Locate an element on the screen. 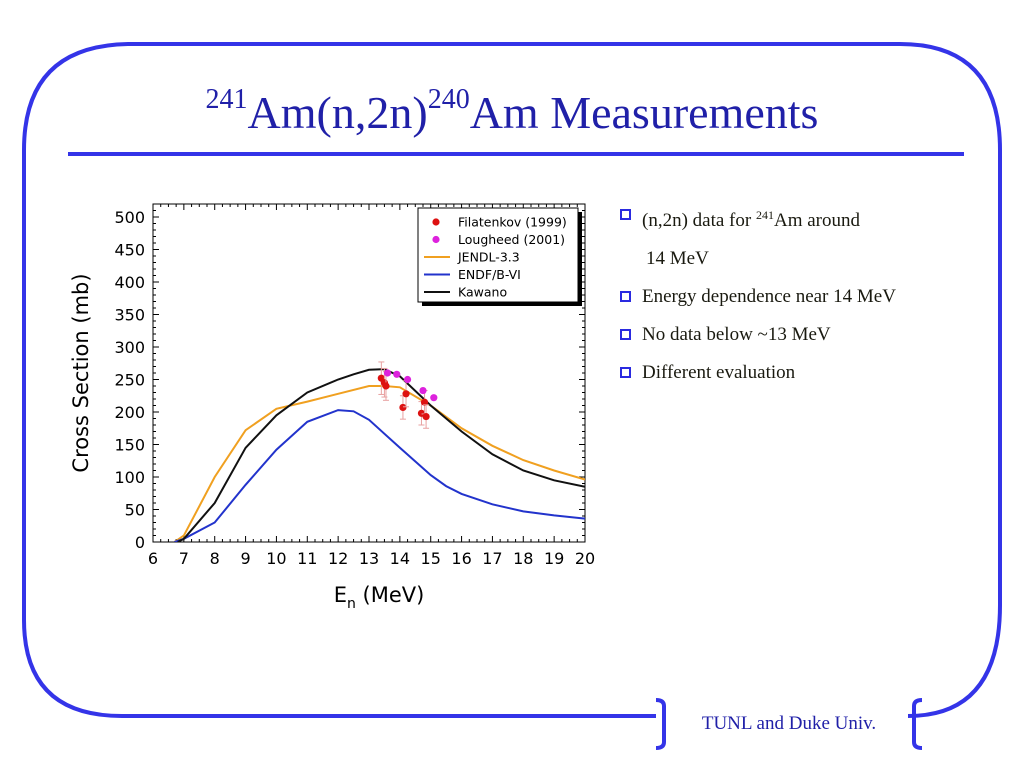 The width and height of the screenshot is (1024, 768). x-axis-label: En (MeV) is located at coordinates (379, 597).